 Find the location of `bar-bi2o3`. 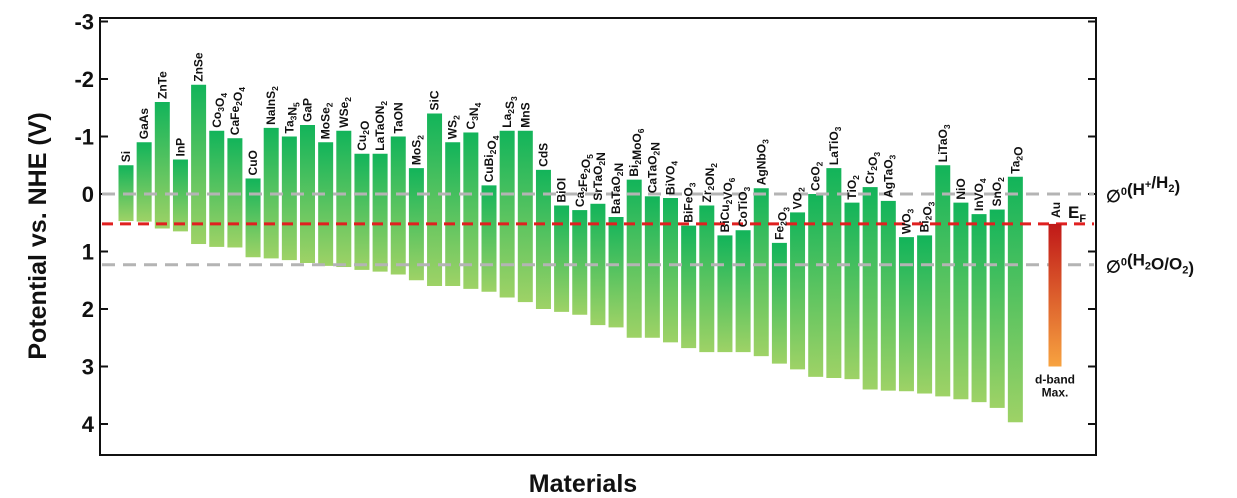

bar-bi2o3 is located at coordinates (925, 314).